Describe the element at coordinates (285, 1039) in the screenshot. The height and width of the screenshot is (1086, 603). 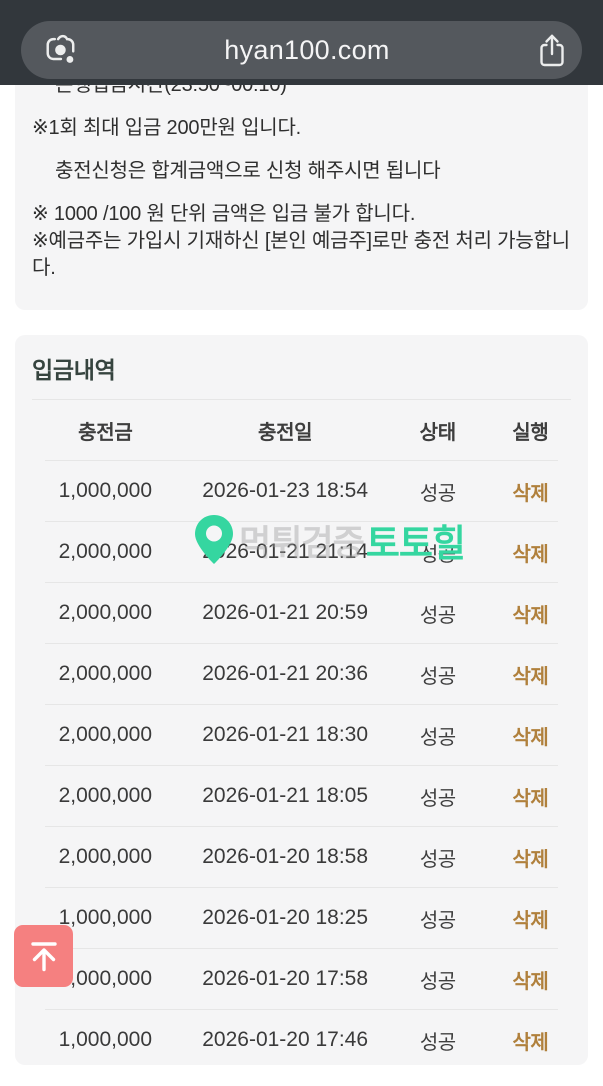
I see `deposit-date: 2026-01-20 17:46` at that location.